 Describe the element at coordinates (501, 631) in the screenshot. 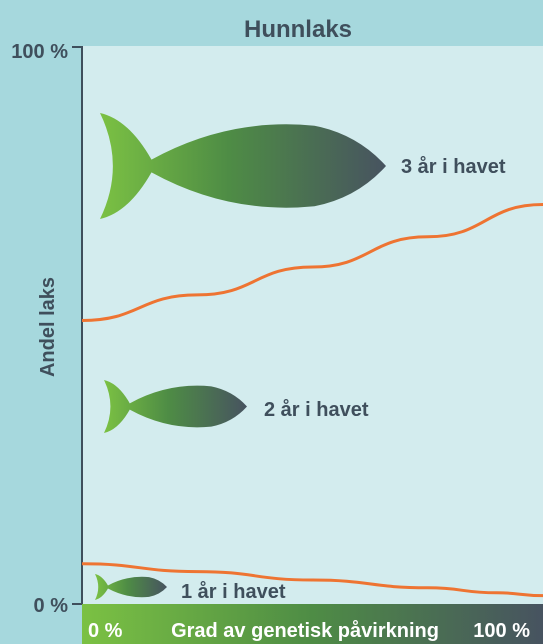

I see `x-tick-label-100: 100 %` at that location.